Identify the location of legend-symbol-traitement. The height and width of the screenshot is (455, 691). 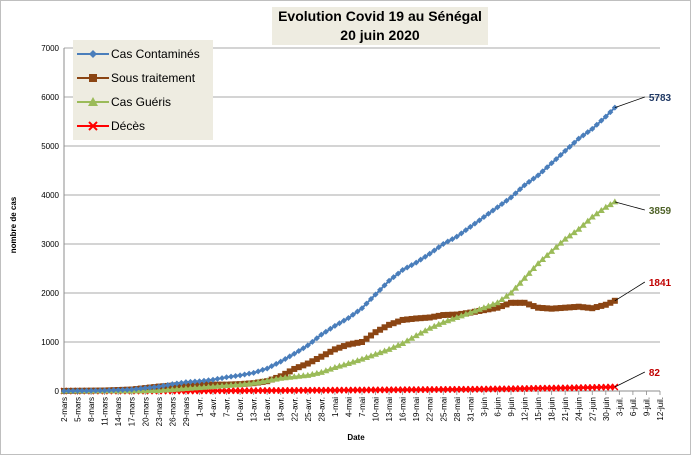
(93, 78).